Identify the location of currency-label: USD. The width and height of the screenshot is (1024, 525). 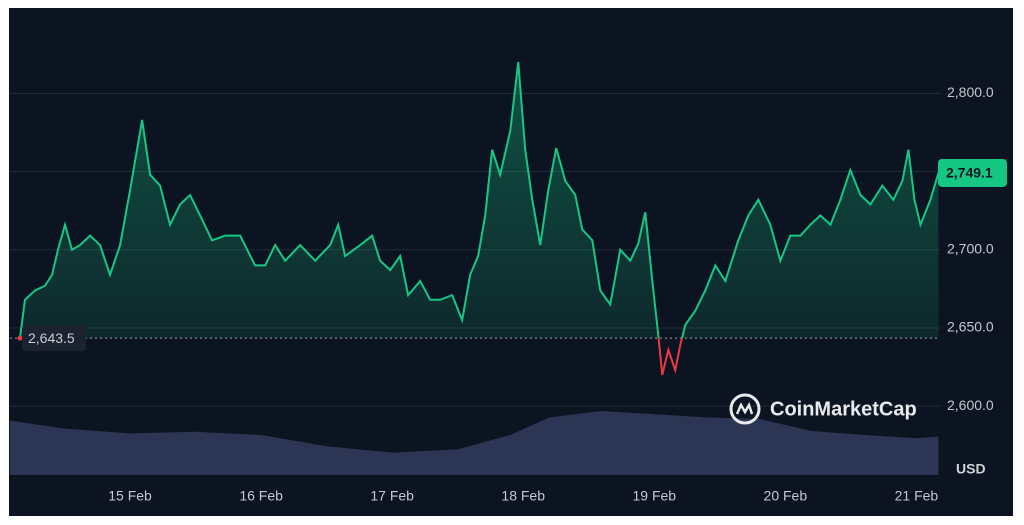
(971, 469).